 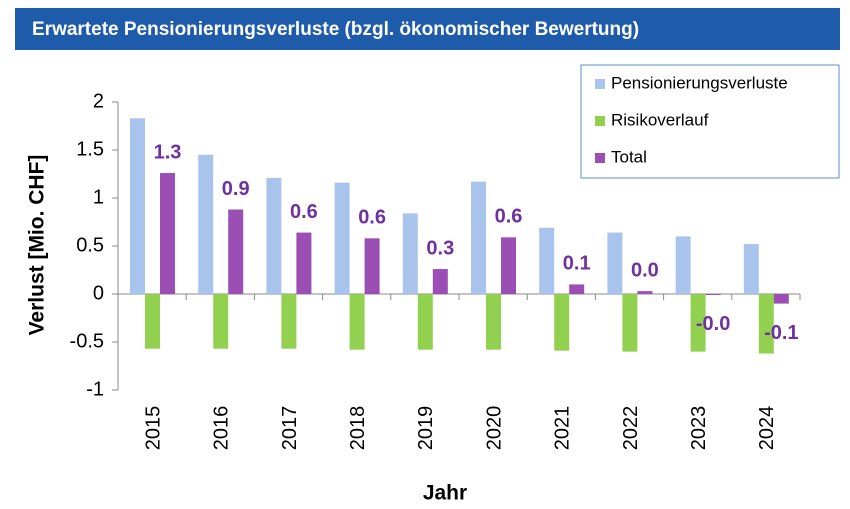 I want to click on y-axis-label: Verlust [Mio. CHF], so click(x=37, y=245).